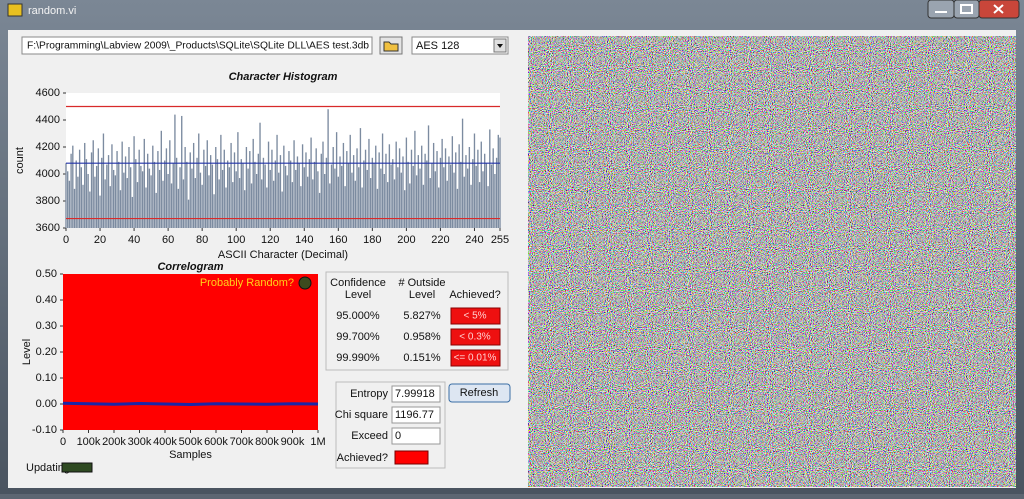 This screenshot has width=1024, height=499. I want to click on updating-led, so click(77, 467).